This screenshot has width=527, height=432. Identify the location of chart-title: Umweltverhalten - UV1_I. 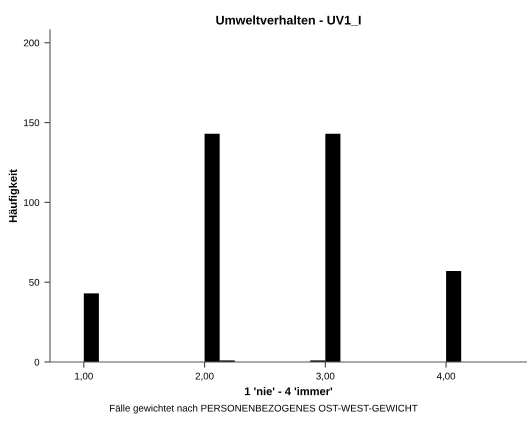
(288, 20).